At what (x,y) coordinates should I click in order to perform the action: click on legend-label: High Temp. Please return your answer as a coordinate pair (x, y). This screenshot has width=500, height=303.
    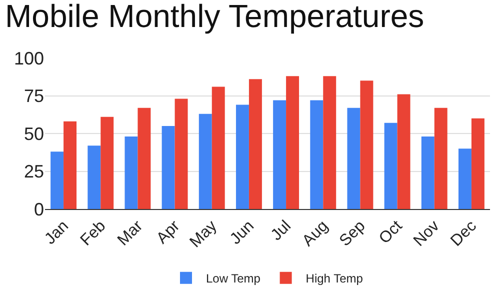
    Looking at the image, I should click on (335, 279).